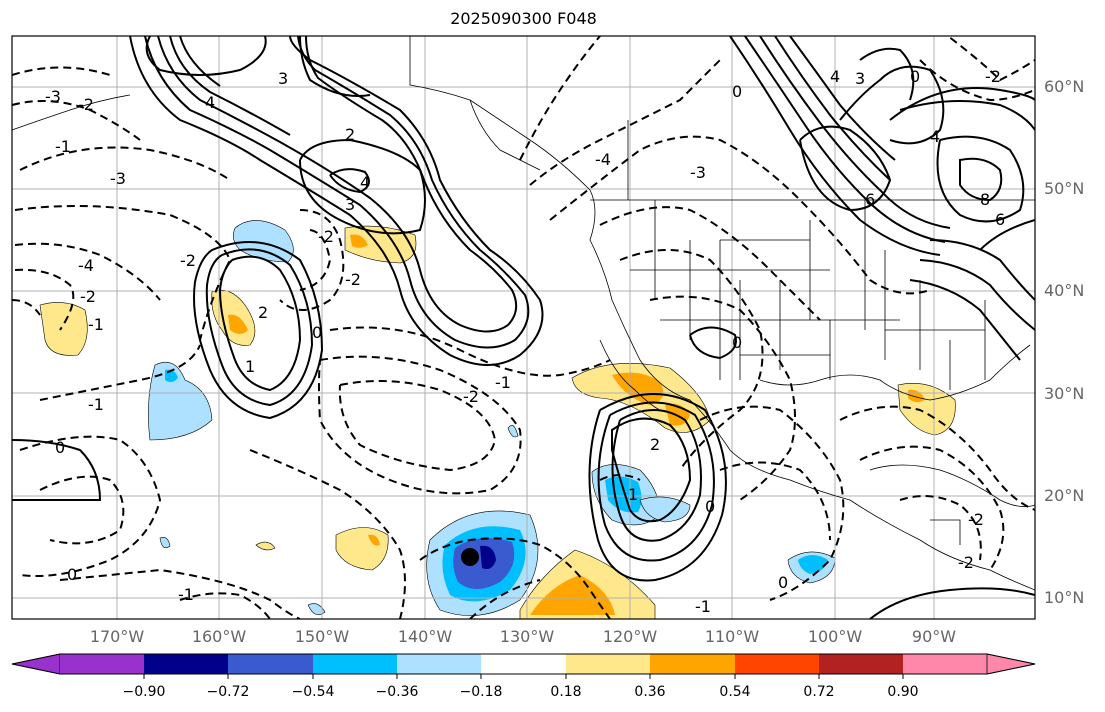 The height and width of the screenshot is (712, 1105). What do you see at coordinates (1064, 290) in the screenshot?
I see `lat-label-40n: 40°N` at bounding box center [1064, 290].